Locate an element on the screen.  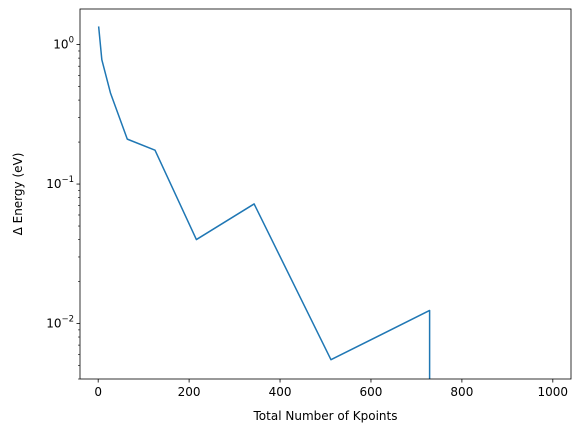
y-tick-label: 10⁰ is located at coordinates (63, 44).